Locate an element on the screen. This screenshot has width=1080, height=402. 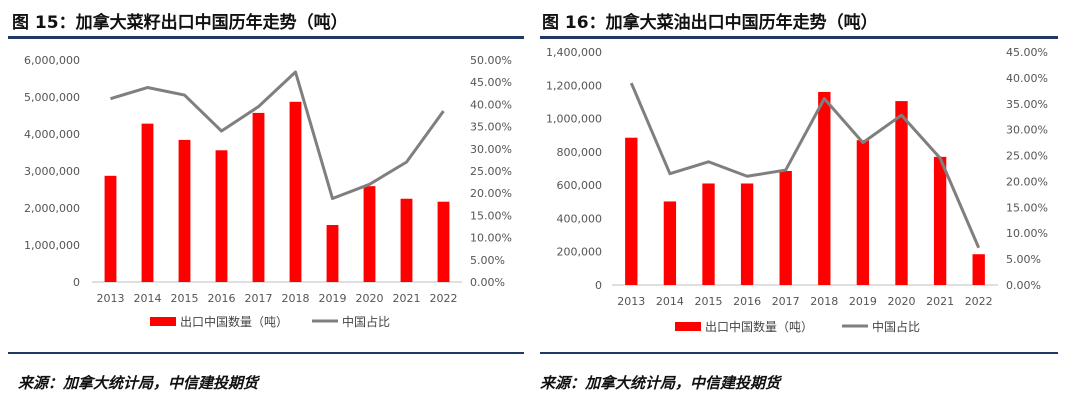
figure-title: 图 15：加拿大菜籽出口中国历年走势（吨） is located at coordinates (180, 23).